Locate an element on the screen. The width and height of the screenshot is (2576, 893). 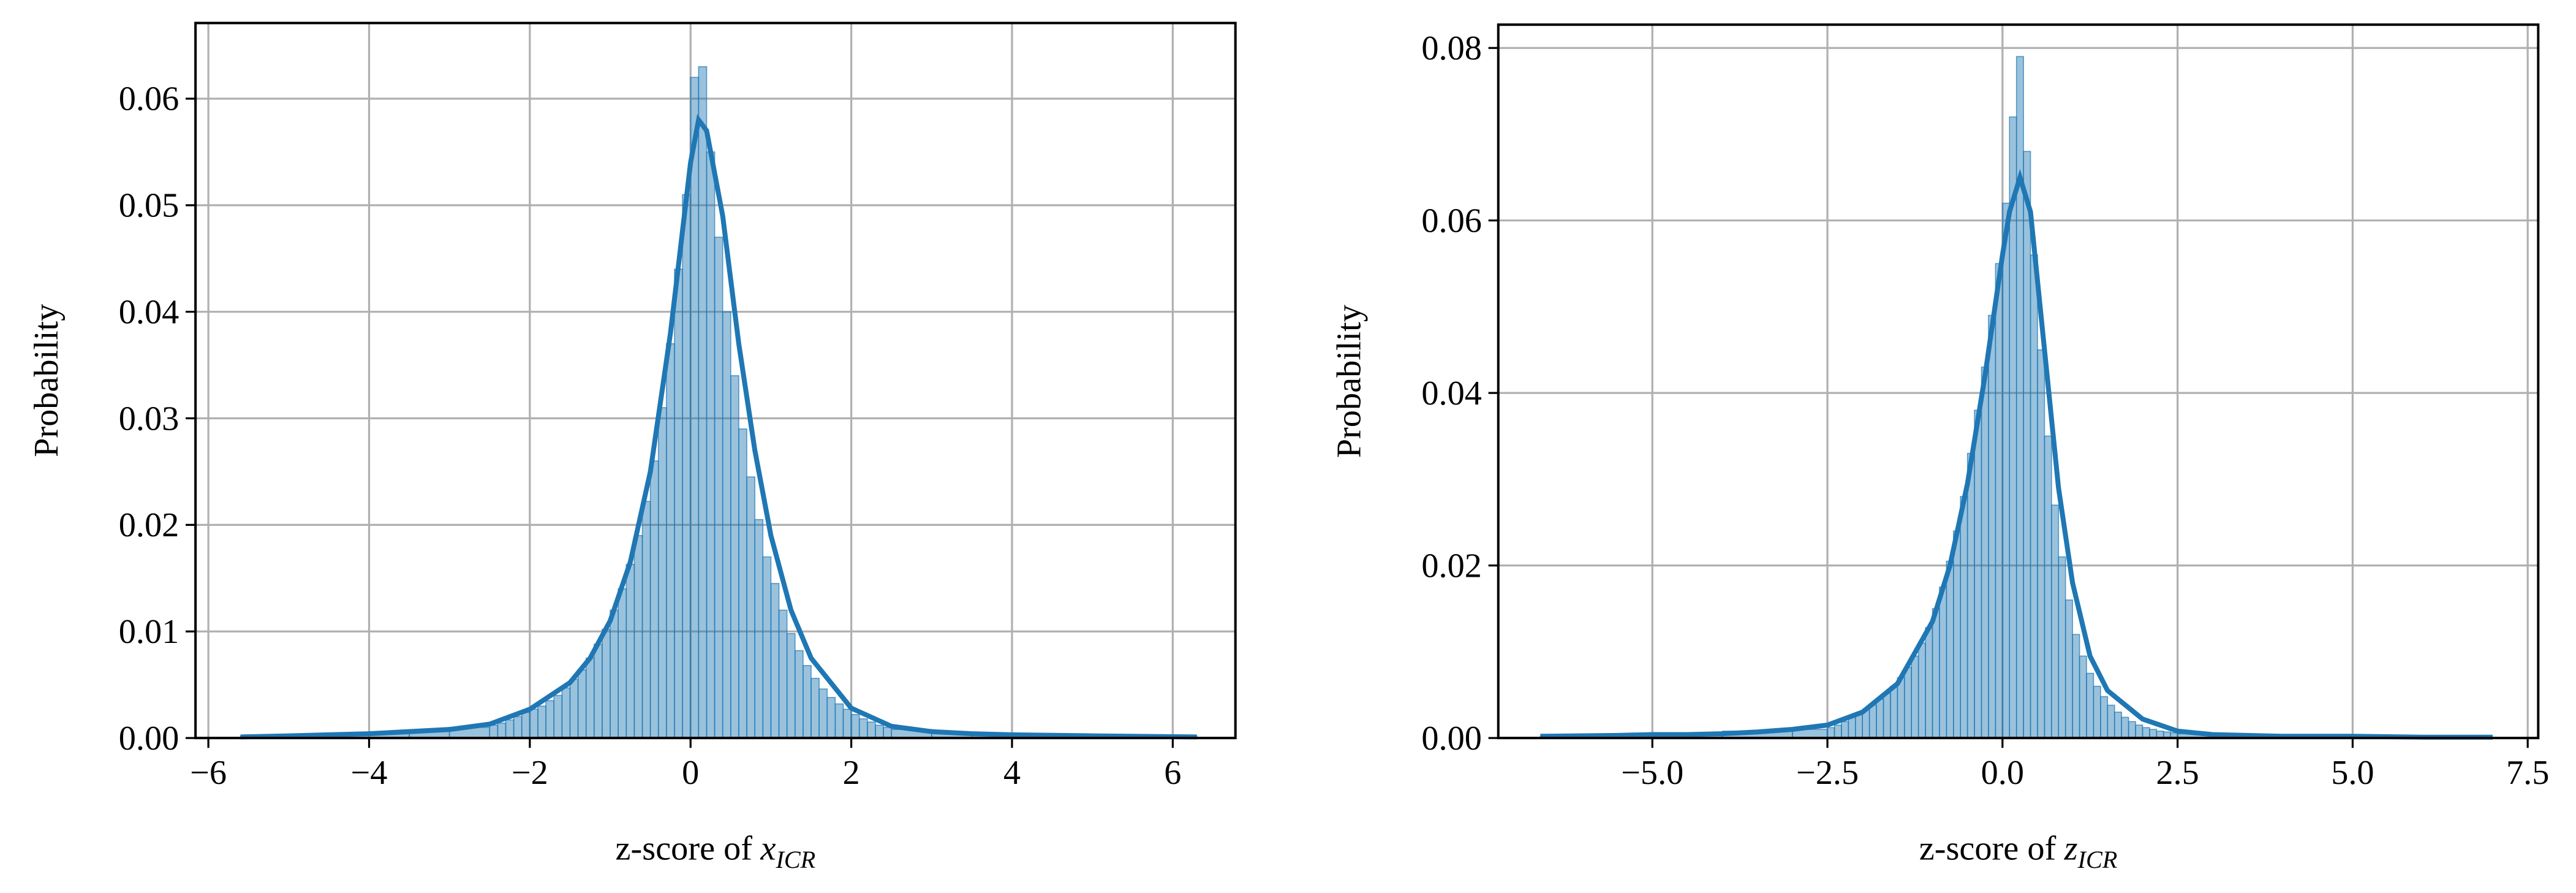
x-tick-label: −2.5 is located at coordinates (1827, 773).